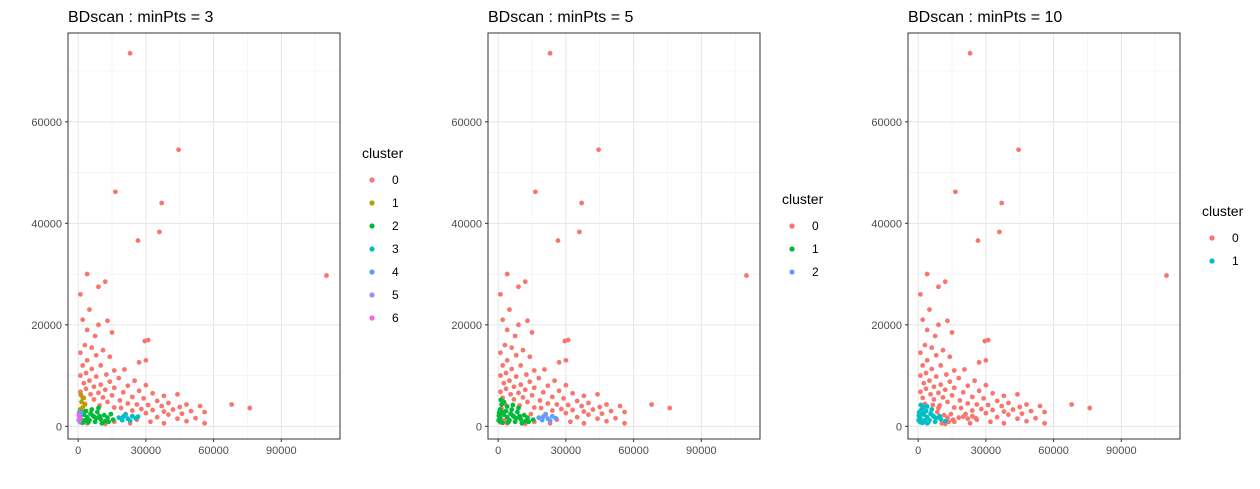 The height and width of the screenshot is (489, 1260). I want to click on y-tick-label: 0, so click(899, 427).